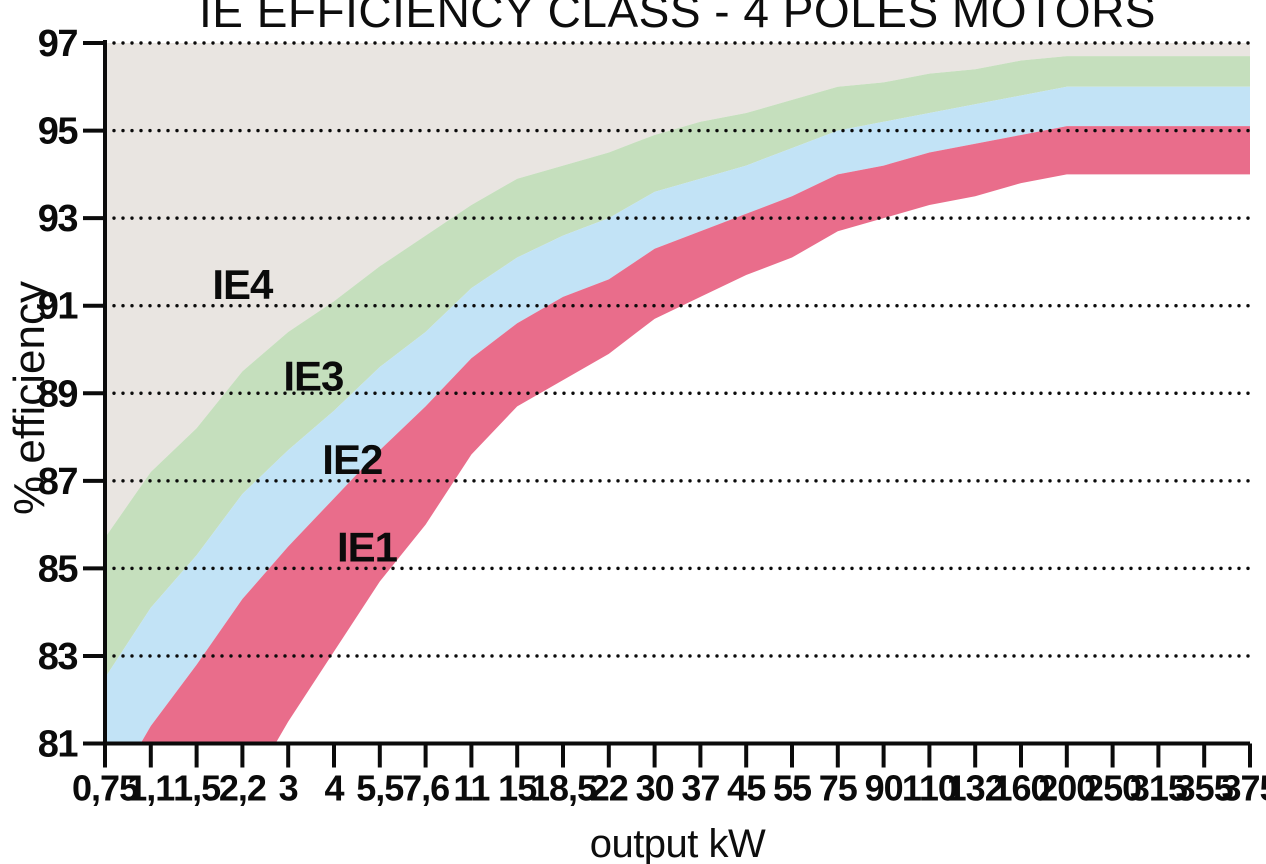 The image size is (1266, 864). I want to click on x-tick-label: 5,5, so click(380, 788).